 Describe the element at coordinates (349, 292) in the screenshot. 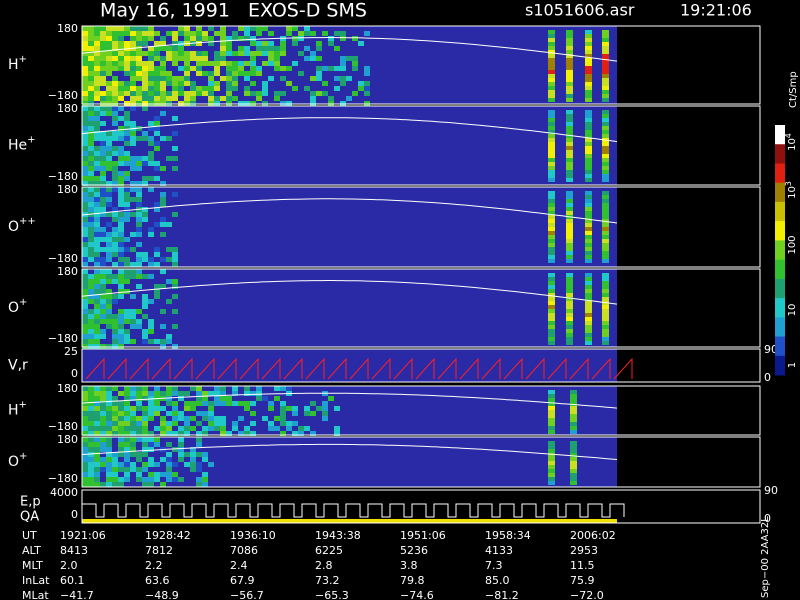

I see `pitch-curve` at that location.